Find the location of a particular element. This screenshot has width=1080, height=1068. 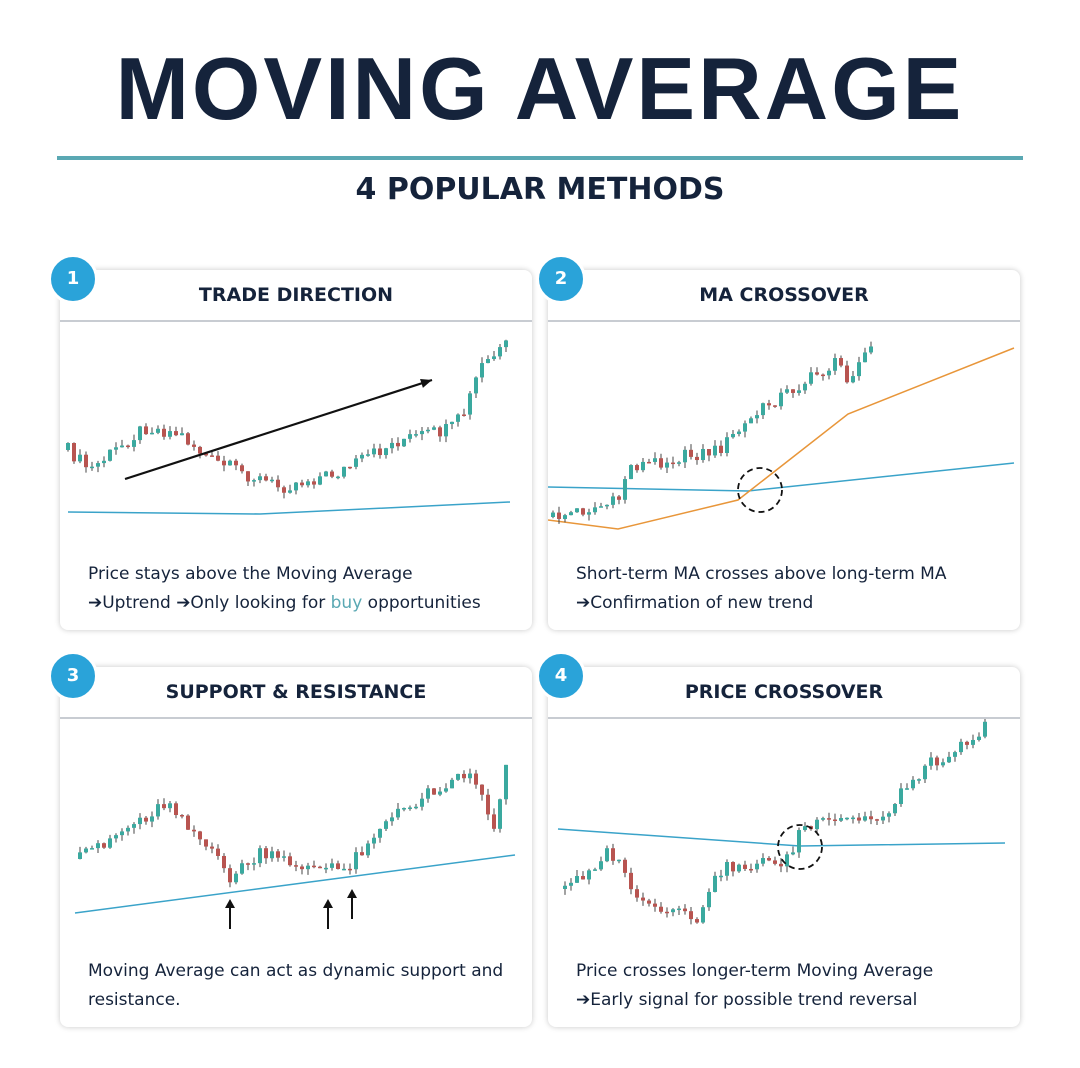

panel-number: 1 is located at coordinates (73, 279).